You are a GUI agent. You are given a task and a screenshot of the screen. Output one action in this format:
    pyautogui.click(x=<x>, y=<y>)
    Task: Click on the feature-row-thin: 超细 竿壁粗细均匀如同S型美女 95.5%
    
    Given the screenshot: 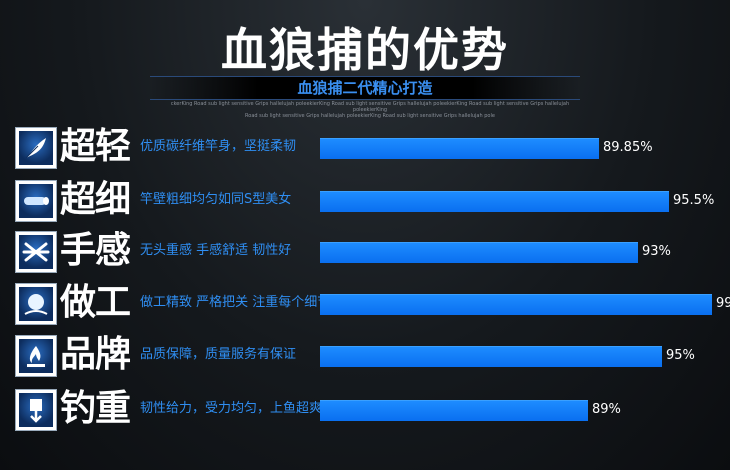 What is the action you would take?
    pyautogui.click(x=365, y=201)
    